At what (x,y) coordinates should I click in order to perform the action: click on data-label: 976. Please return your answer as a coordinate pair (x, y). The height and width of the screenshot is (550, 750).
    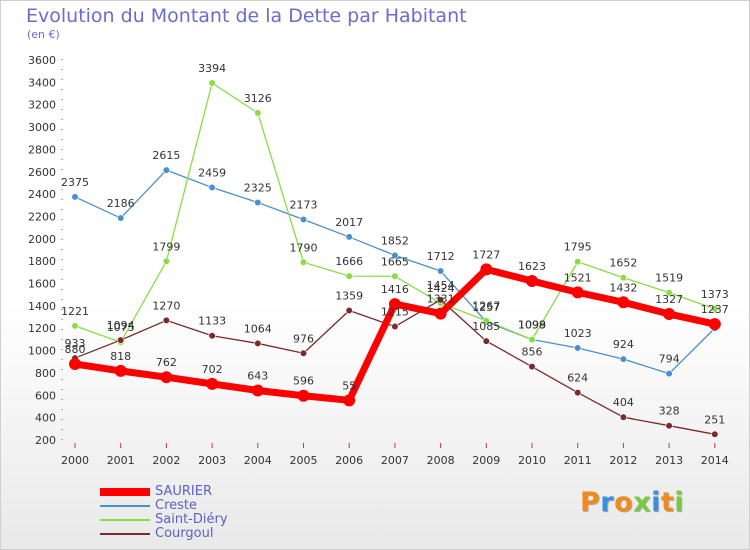
    Looking at the image, I should click on (303, 338).